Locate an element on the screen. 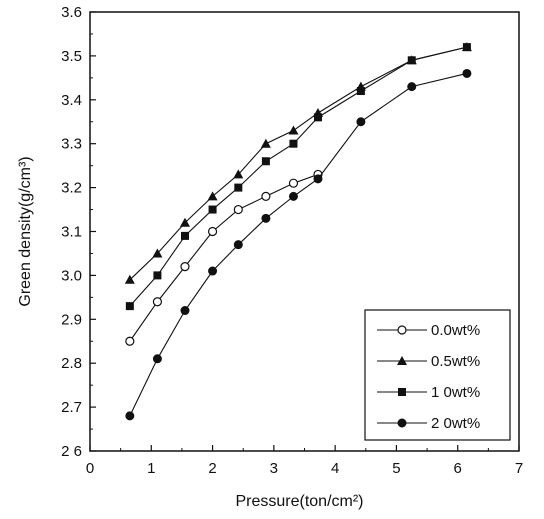 This screenshot has width=544, height=519. y-tick-label: 2.7 is located at coordinates (71, 407).